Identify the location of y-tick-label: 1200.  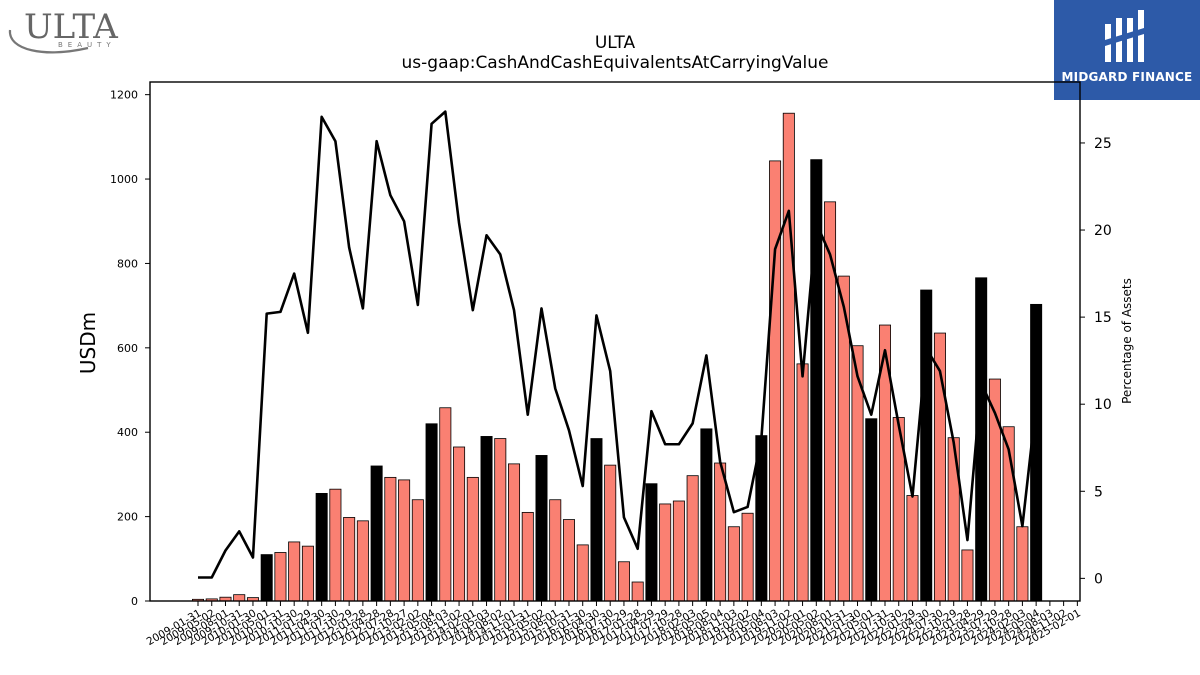
(124, 95).